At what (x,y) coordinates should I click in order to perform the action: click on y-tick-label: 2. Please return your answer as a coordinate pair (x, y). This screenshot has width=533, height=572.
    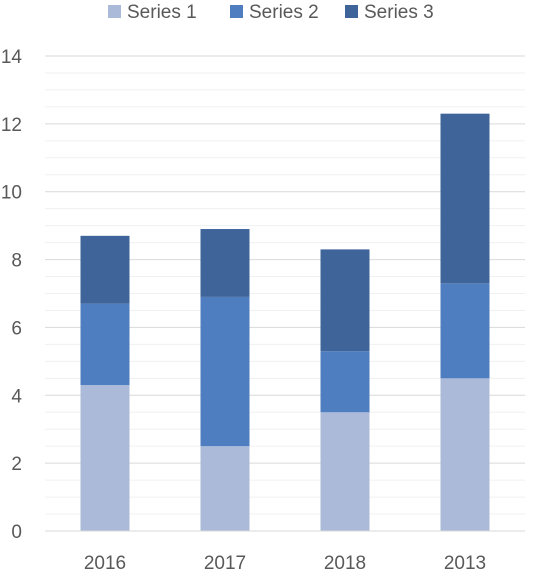
    Looking at the image, I should click on (16, 464).